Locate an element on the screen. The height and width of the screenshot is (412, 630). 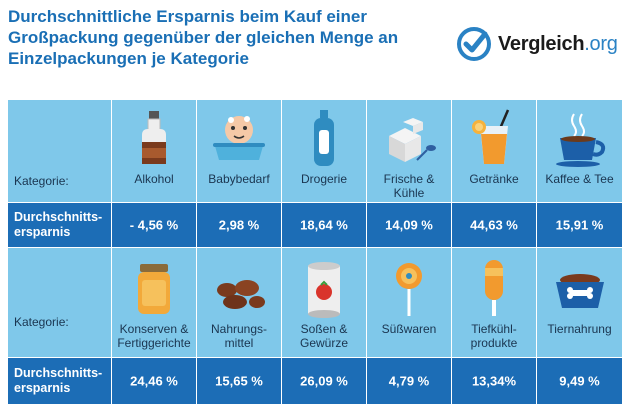
savings-cell: 26,09 % is located at coordinates (324, 381).